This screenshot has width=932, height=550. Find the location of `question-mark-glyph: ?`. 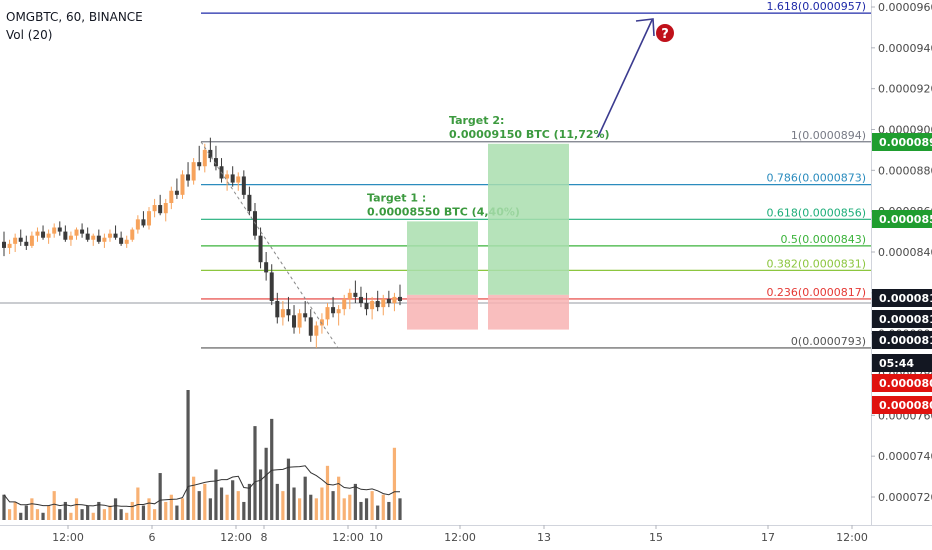

question-mark-glyph: ? is located at coordinates (665, 34).